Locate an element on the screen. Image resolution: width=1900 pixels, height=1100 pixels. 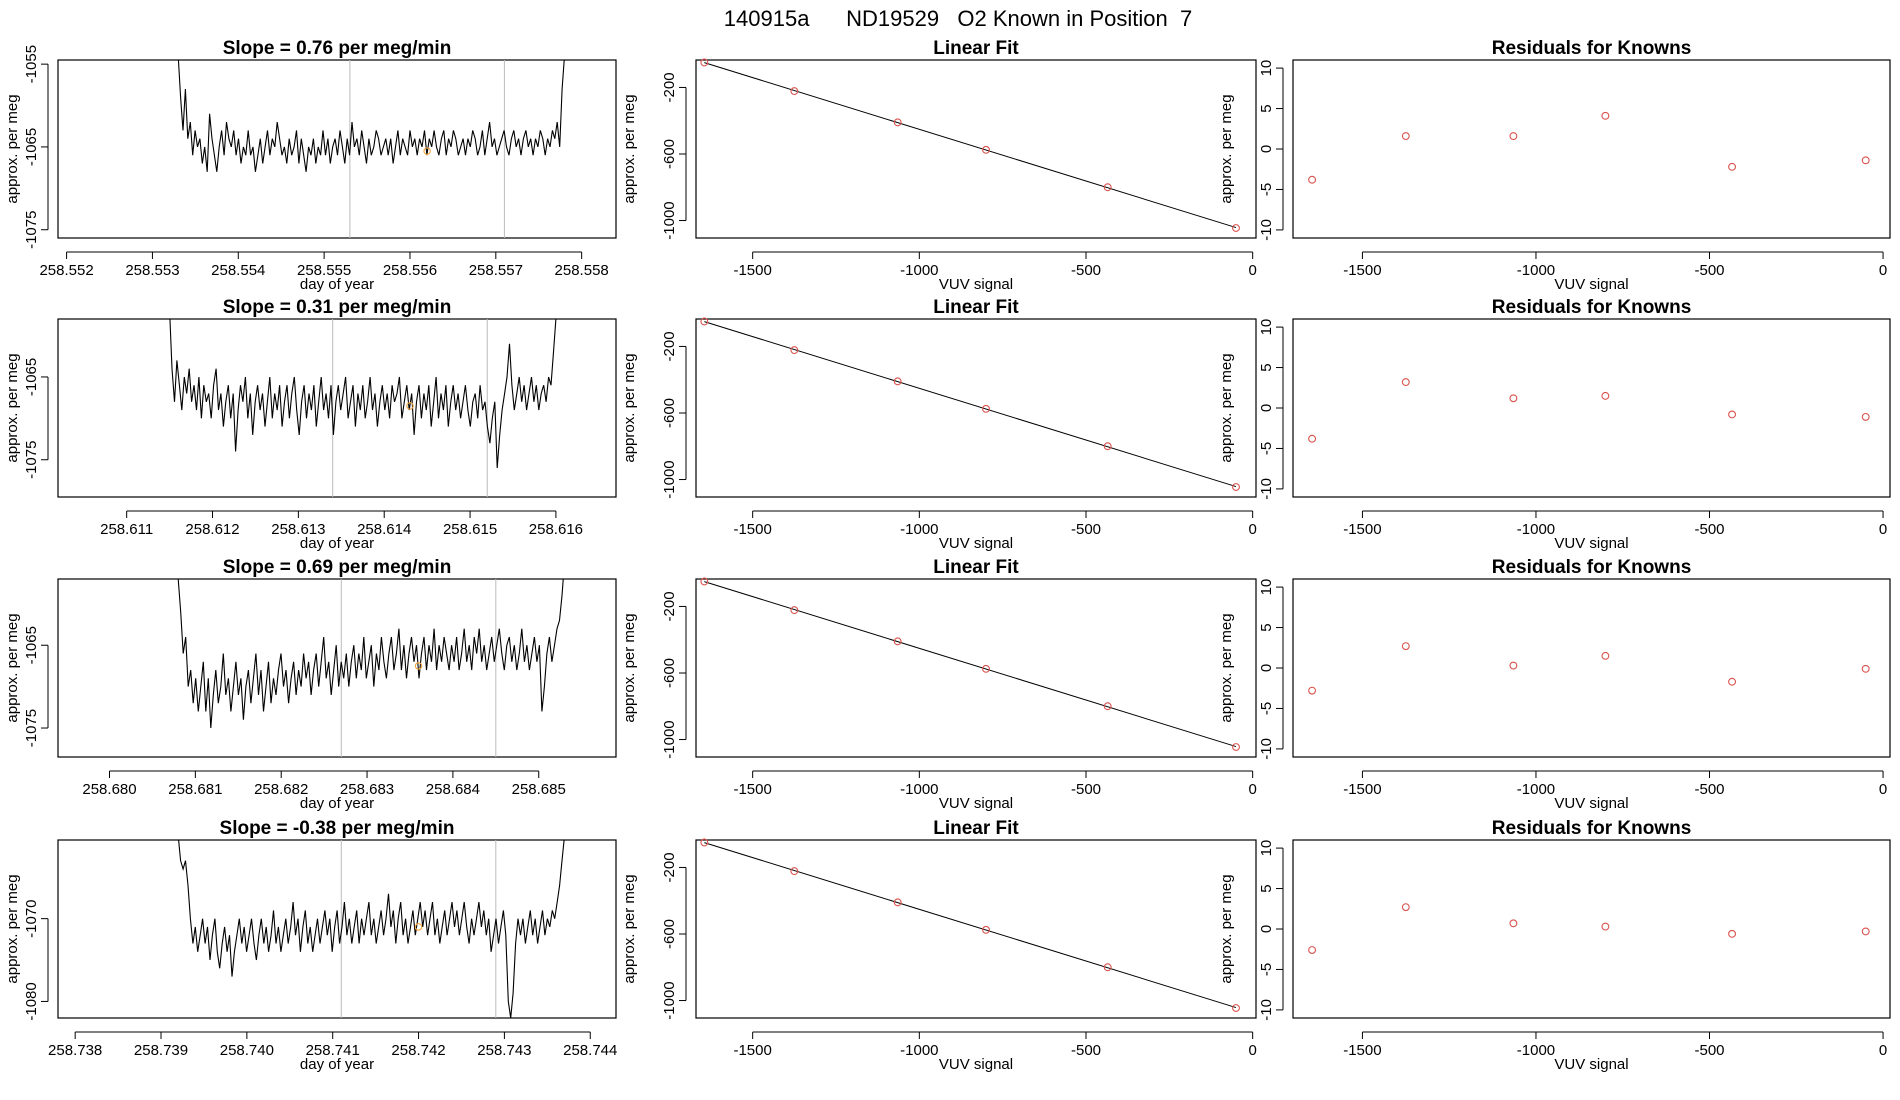
highlight-point is located at coordinates (427, 151).